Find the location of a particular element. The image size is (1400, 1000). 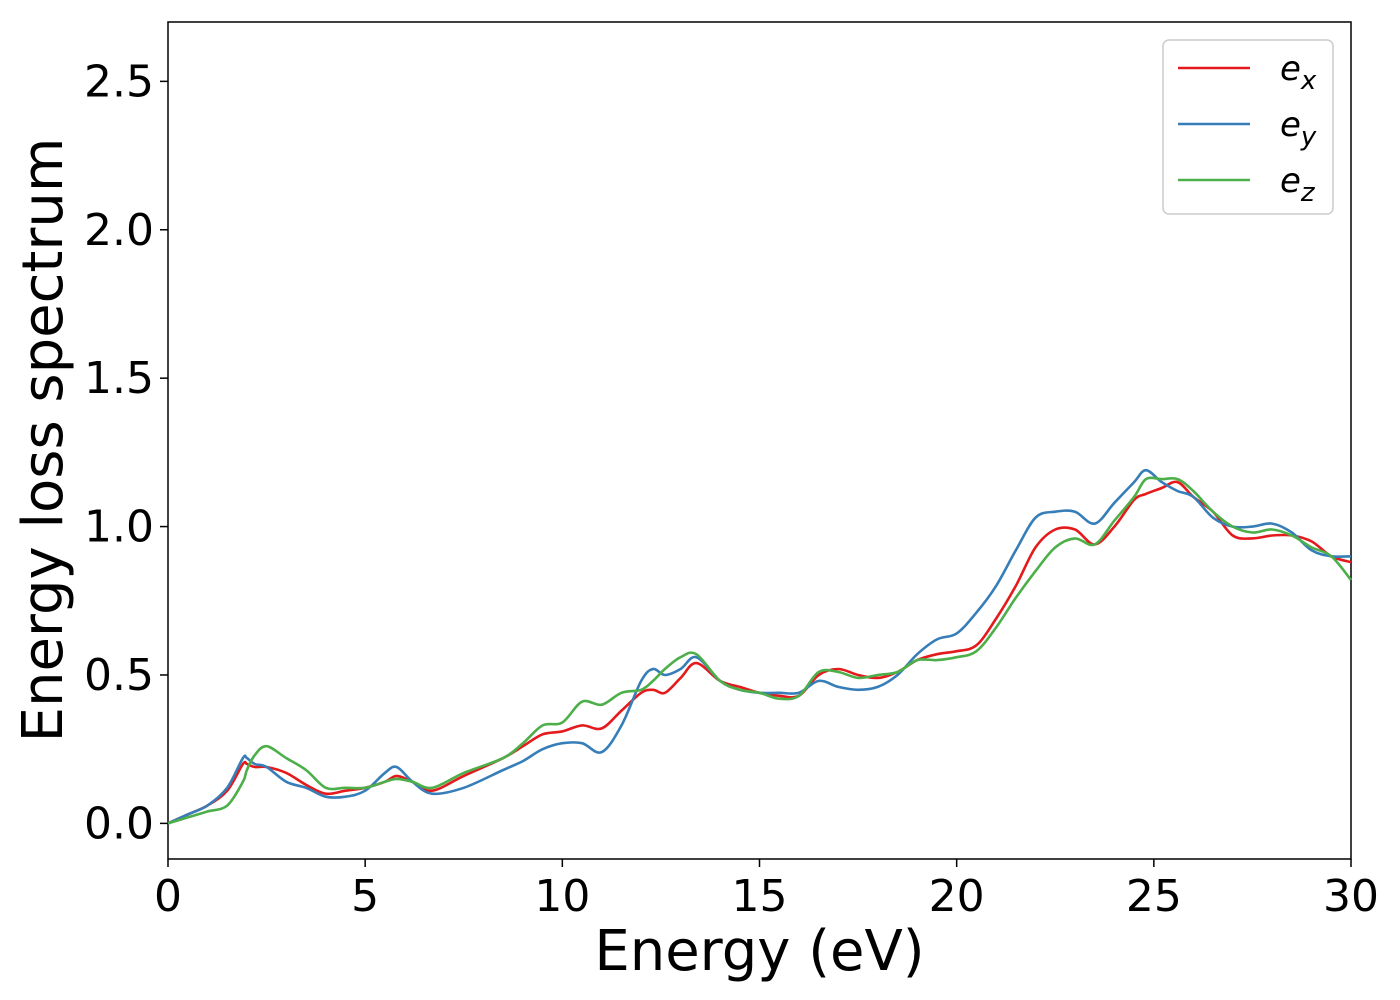

x-tick-label: 30 is located at coordinates (1351, 896).